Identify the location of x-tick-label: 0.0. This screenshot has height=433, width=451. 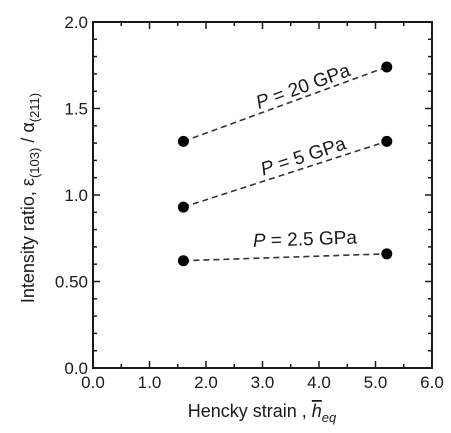
(93, 382).